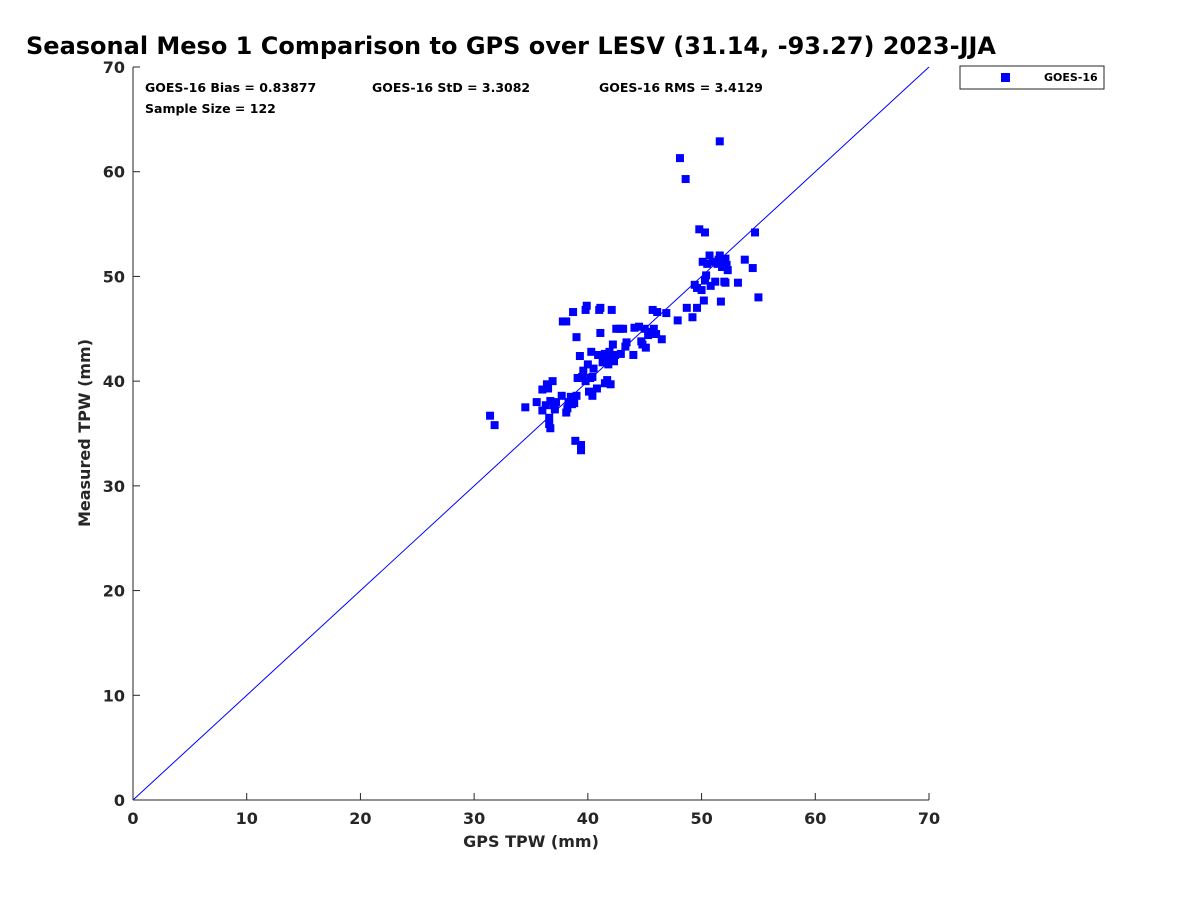 The image size is (1200, 900). Describe the element at coordinates (681, 87) in the screenshot. I see `rms-annotation: GOES-16 RMS = 3.4129` at that location.